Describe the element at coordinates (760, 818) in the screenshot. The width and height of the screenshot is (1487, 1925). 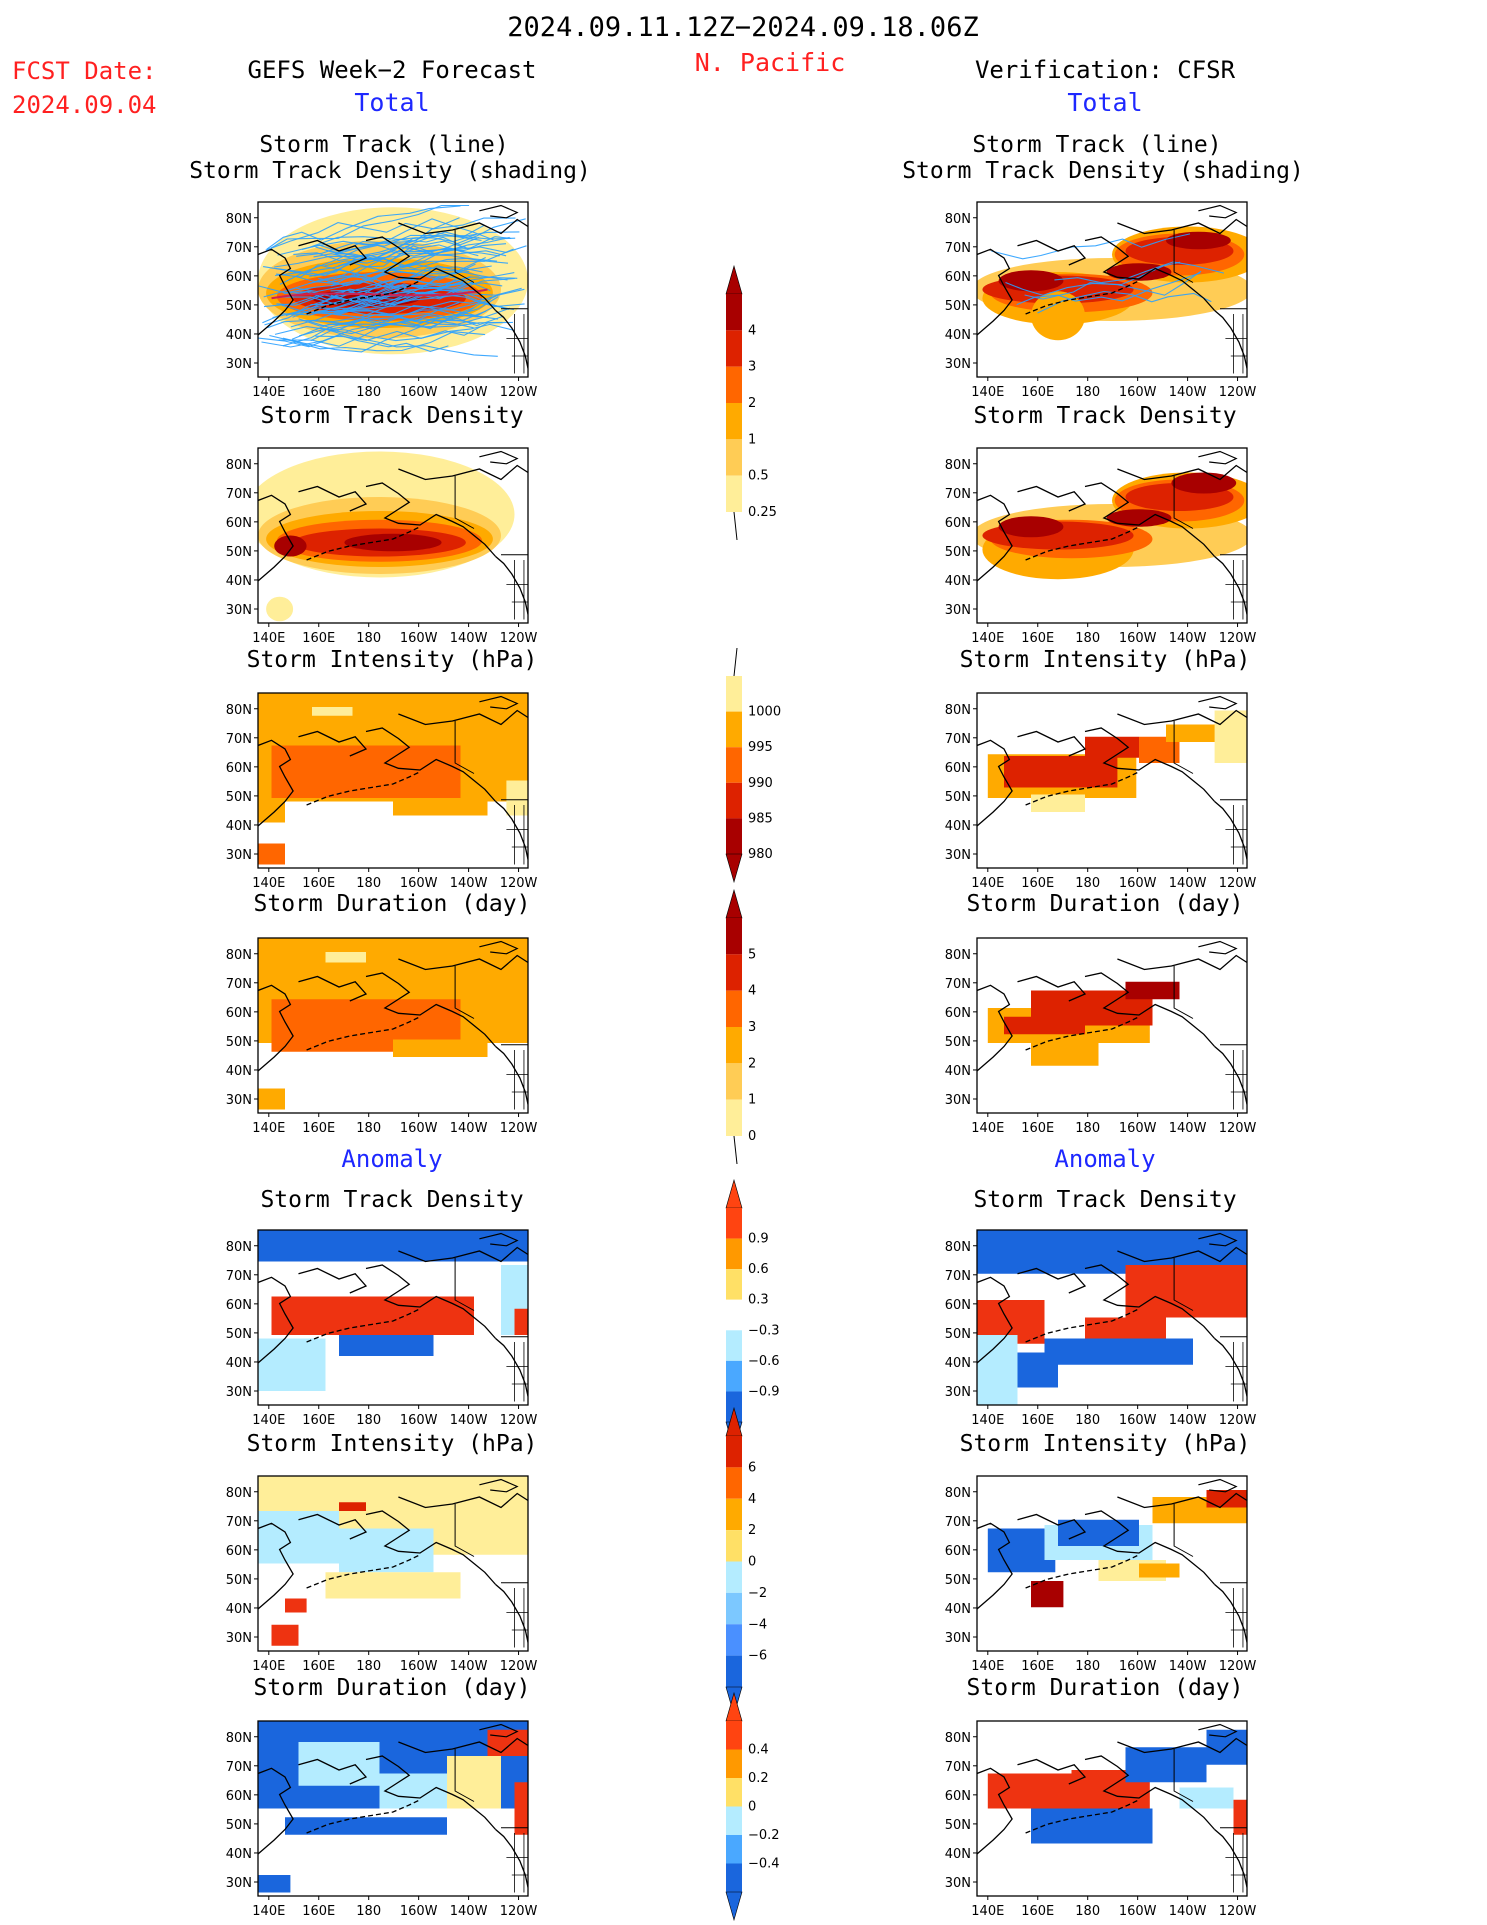
I see `colorbar-label: 985` at that location.